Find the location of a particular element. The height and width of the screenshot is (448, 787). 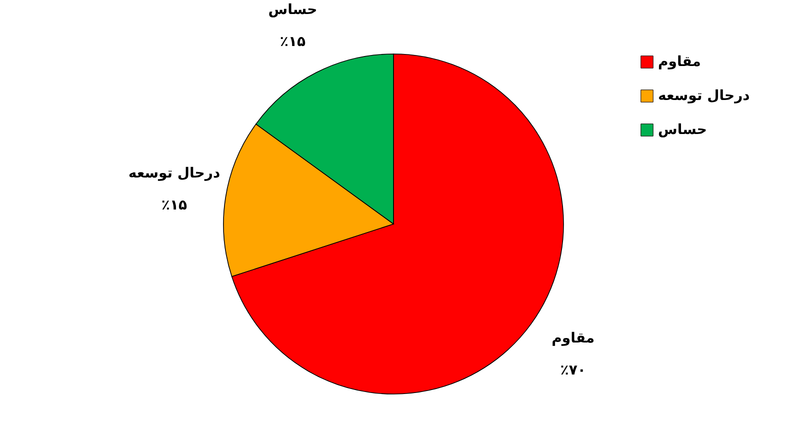

data-label: ٪۷۰ is located at coordinates (573, 370).